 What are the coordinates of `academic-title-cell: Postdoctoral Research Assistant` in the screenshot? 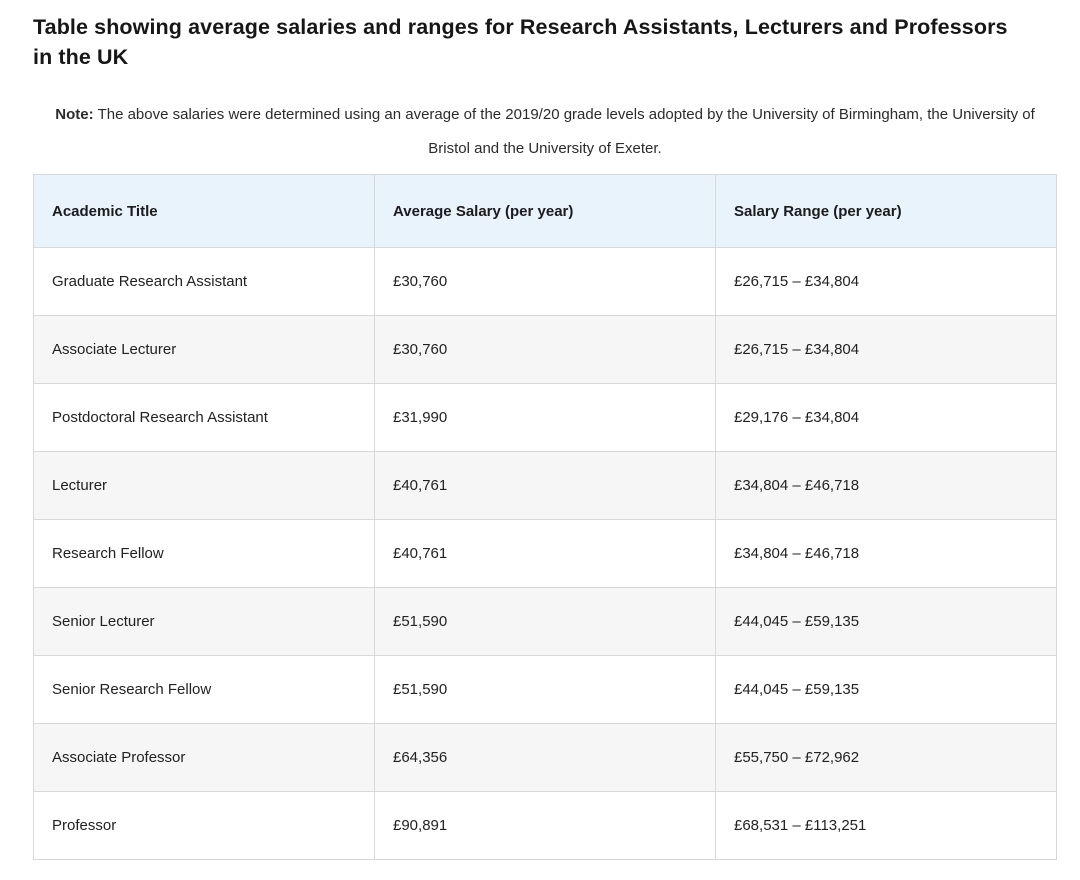 It's located at (204, 417).